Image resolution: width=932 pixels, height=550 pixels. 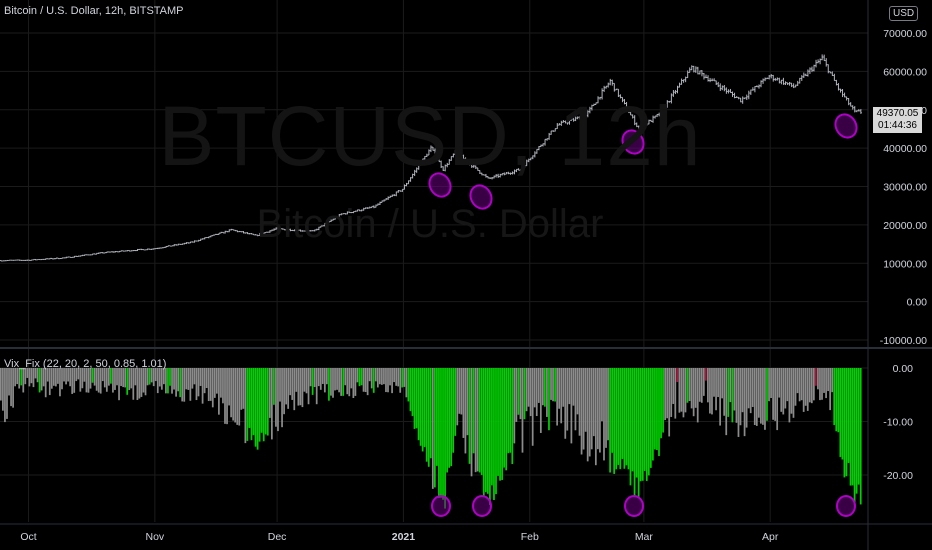 What do you see at coordinates (404, 537) in the screenshot?
I see `time-tick-label: 2021` at bounding box center [404, 537].